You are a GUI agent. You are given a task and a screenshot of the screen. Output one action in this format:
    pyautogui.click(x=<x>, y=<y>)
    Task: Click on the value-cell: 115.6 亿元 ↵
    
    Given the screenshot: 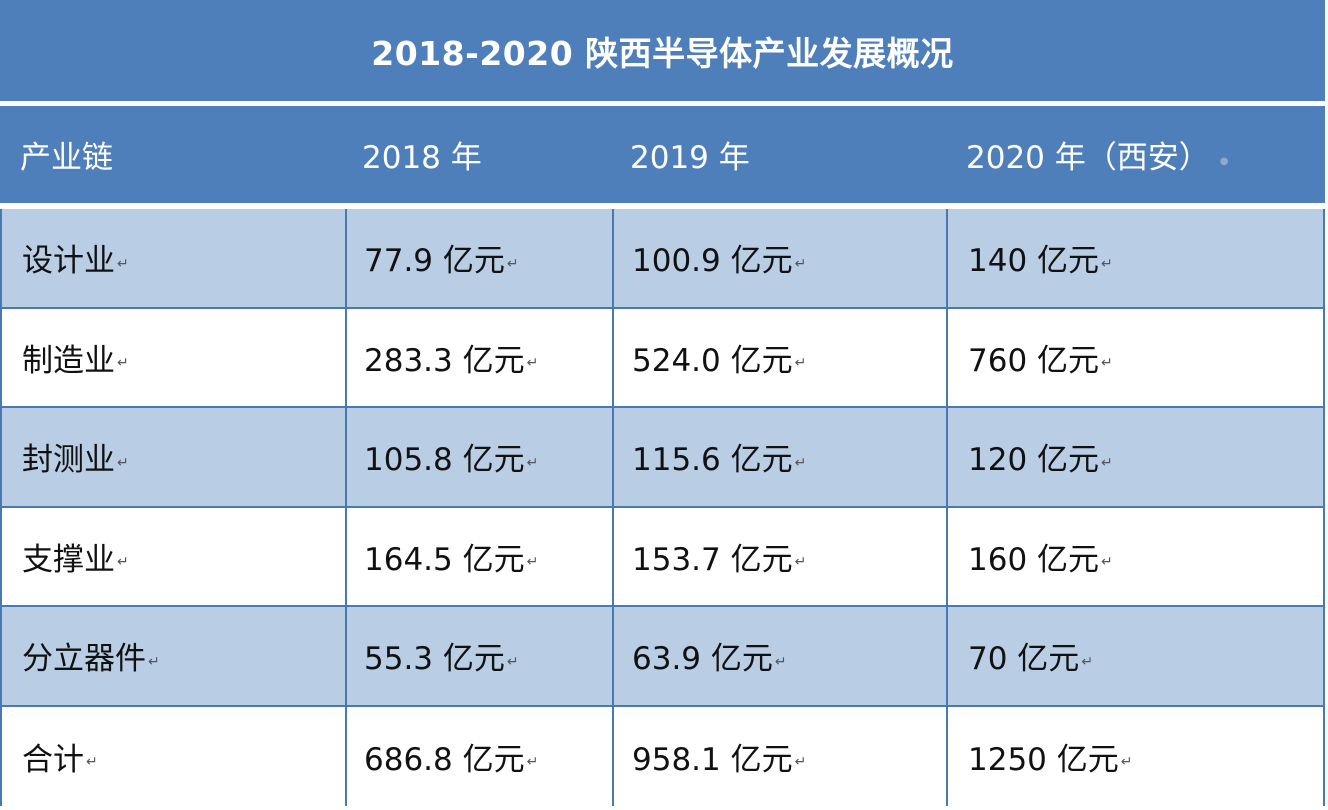 What is the action you would take?
    pyautogui.click(x=719, y=457)
    